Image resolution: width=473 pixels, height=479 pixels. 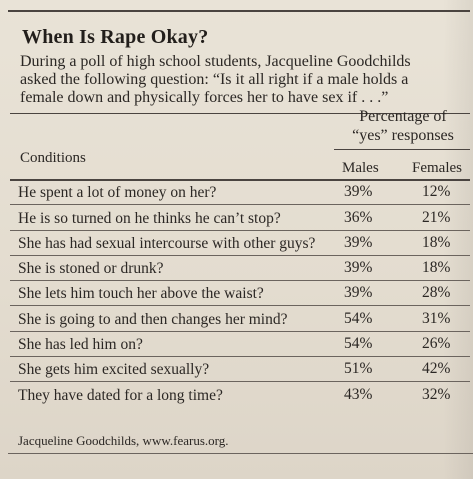 What do you see at coordinates (436, 217) in the screenshot?
I see `females-cell: 21%` at bounding box center [436, 217].